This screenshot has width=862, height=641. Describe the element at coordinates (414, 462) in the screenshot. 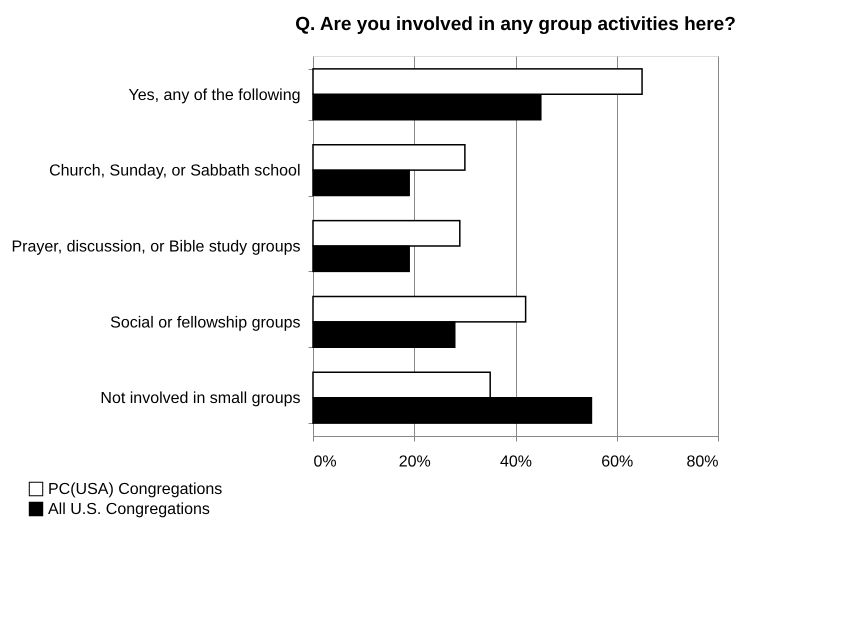

I see `x-tick-label: 20%` at that location.